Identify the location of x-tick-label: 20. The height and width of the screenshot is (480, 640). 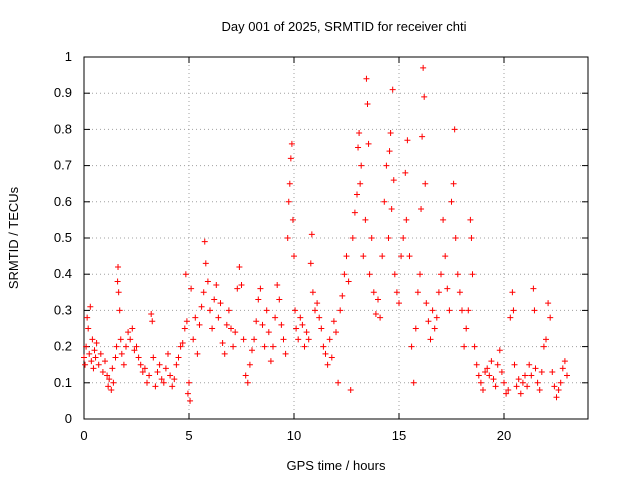
(504, 435).